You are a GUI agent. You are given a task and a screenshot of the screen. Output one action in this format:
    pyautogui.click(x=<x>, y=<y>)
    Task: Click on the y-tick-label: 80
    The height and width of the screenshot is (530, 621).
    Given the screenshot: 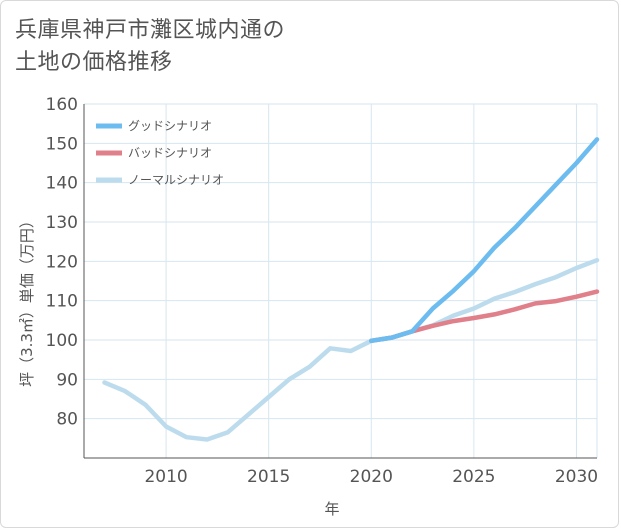 What is the action you would take?
    pyautogui.click(x=67, y=420)
    